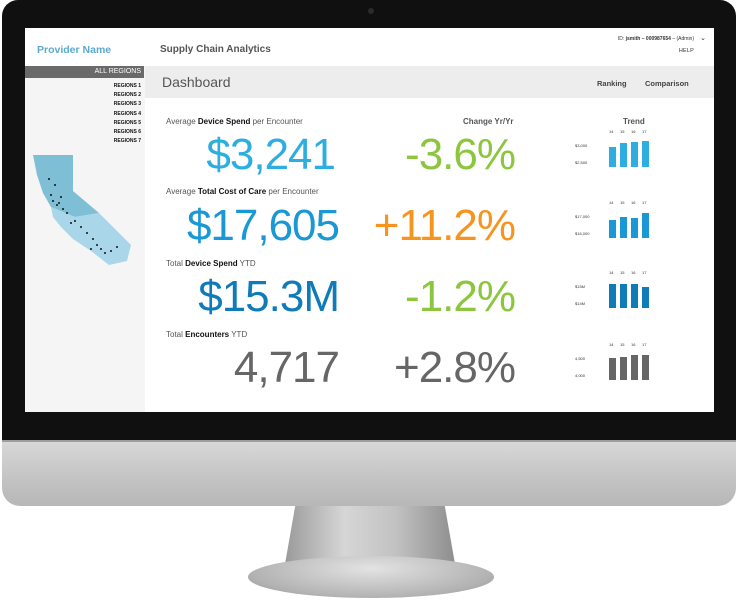  Describe the element at coordinates (269, 296) in the screenshot. I see `metric-value-total-device-spend: $15.3M` at that location.